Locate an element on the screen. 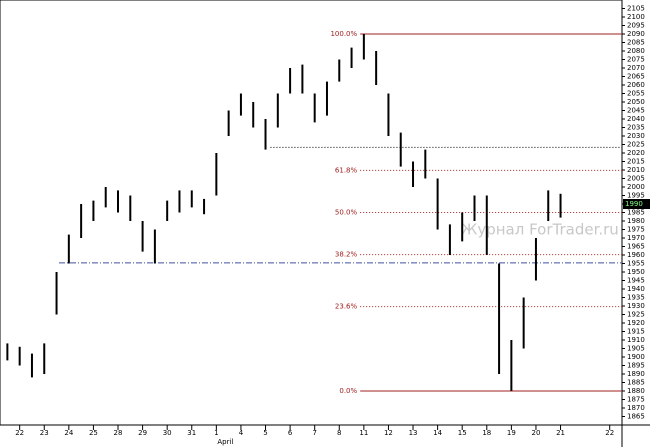  fib-label: 100.0% is located at coordinates (343, 34).